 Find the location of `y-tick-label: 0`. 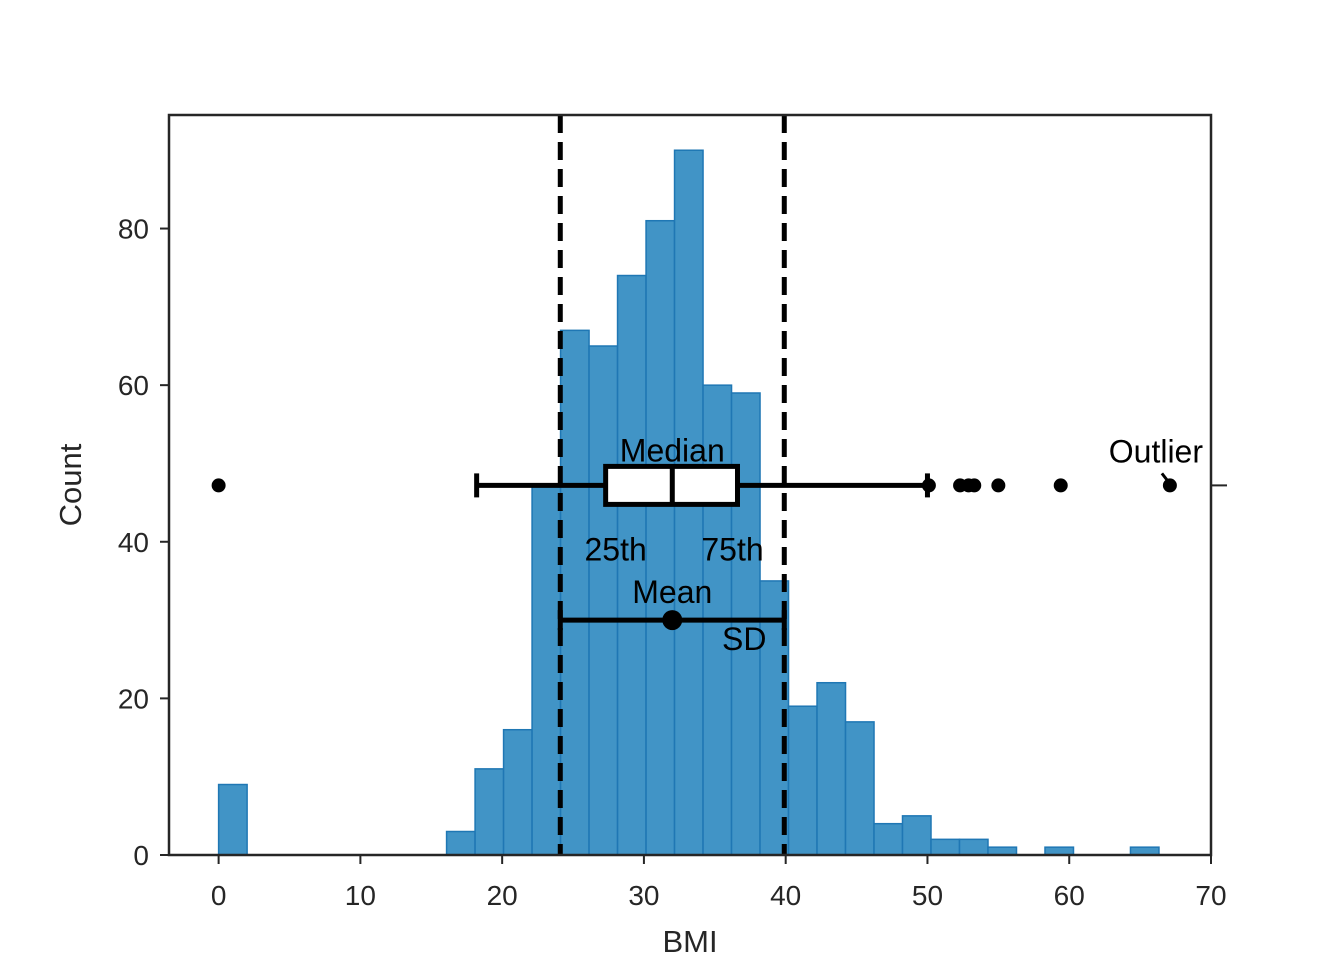

y-tick-label: 0 is located at coordinates (141, 855).